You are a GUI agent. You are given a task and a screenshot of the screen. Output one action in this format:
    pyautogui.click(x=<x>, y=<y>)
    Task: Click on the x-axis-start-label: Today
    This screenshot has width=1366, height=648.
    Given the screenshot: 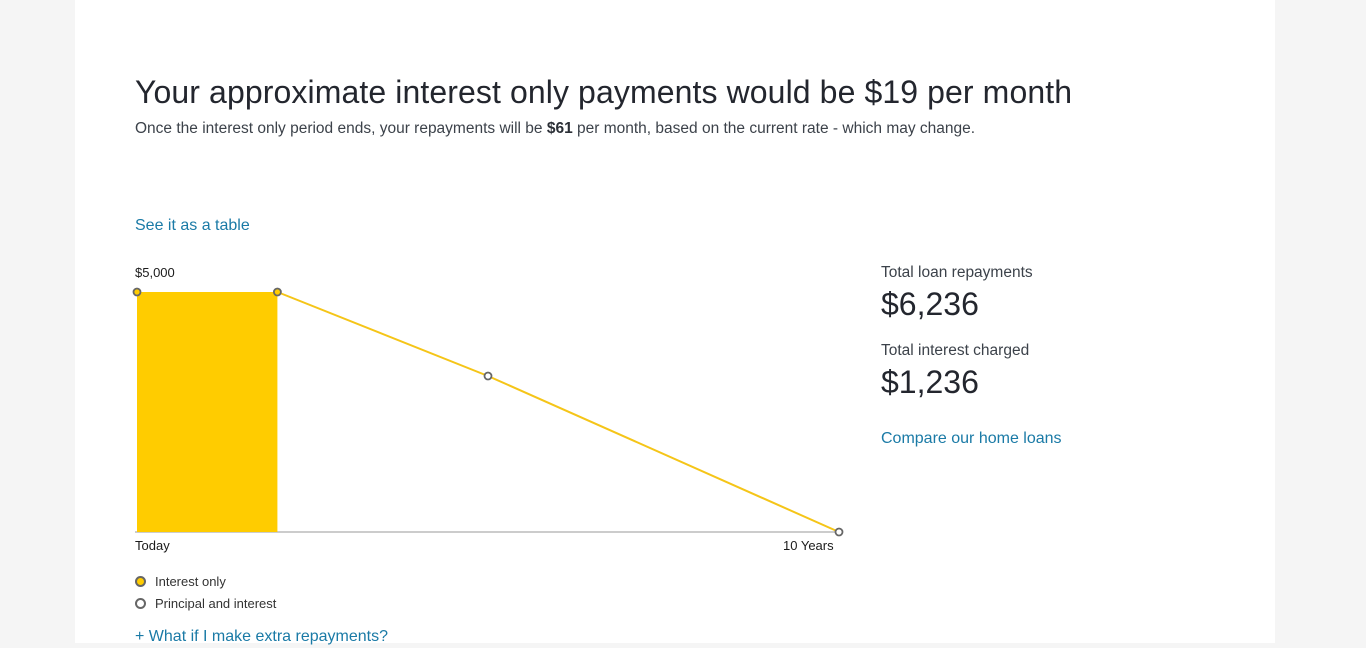 What is the action you would take?
    pyautogui.click(x=152, y=545)
    